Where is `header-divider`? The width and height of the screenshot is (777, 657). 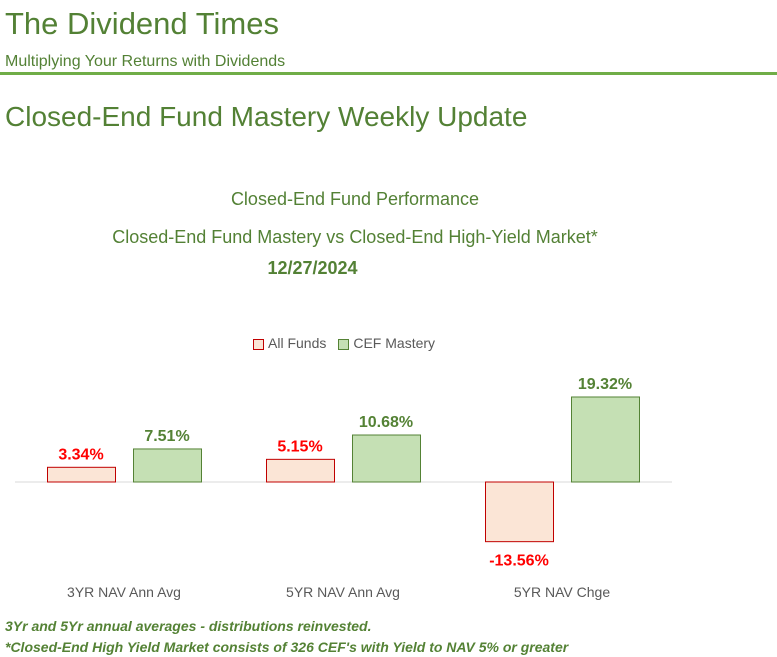 header-divider is located at coordinates (388, 73).